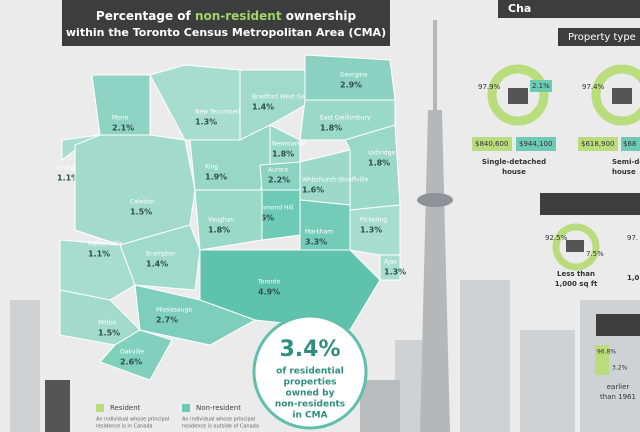 The width and height of the screenshot is (640, 432). Describe the element at coordinates (268, 282) in the screenshot. I see `region-name: Toronto` at that location.